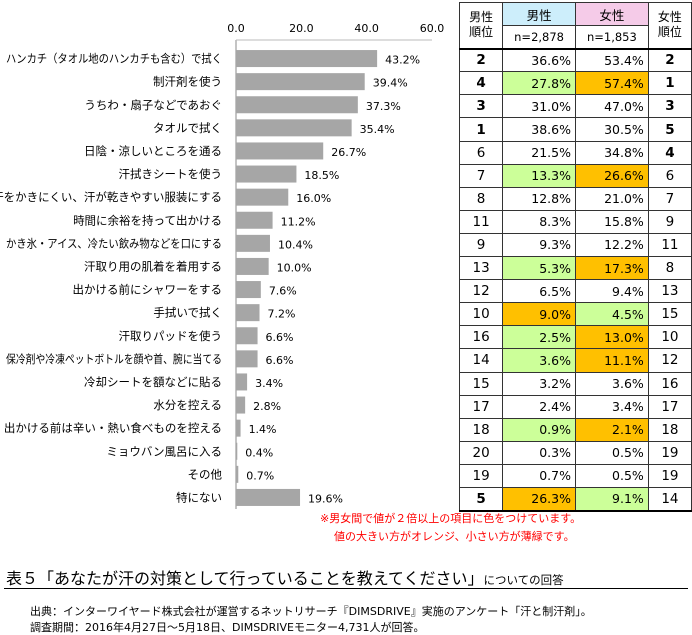 This screenshot has height=635, width=692. Describe the element at coordinates (113, 428) in the screenshot. I see `category-label: 出かける前は辛い・熱い食べものを控える` at that location.